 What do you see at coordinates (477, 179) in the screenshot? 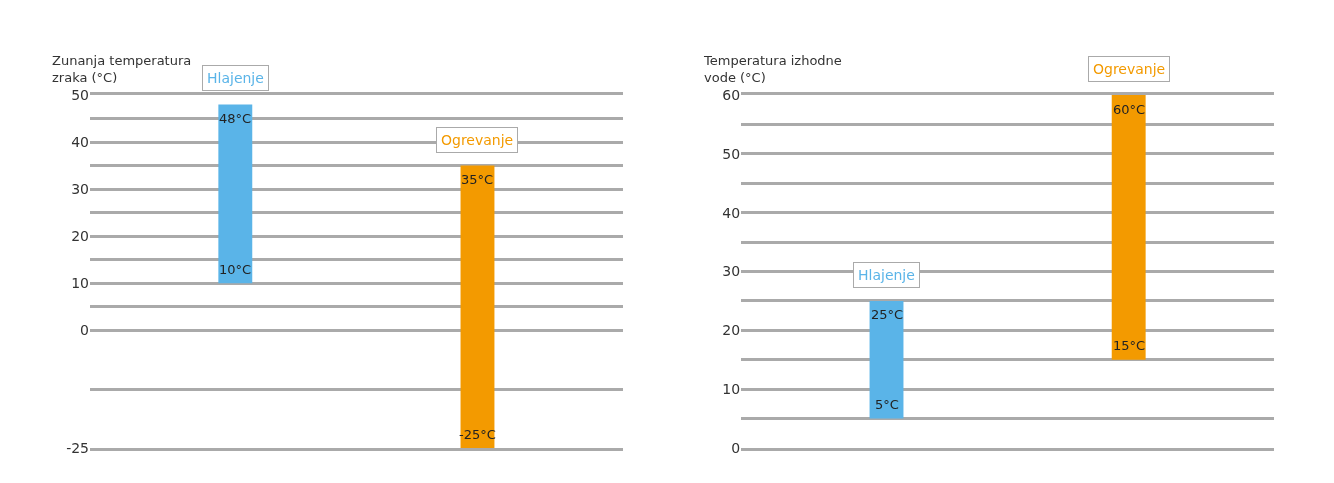
I see `annotation: 35°C` at bounding box center [477, 179].